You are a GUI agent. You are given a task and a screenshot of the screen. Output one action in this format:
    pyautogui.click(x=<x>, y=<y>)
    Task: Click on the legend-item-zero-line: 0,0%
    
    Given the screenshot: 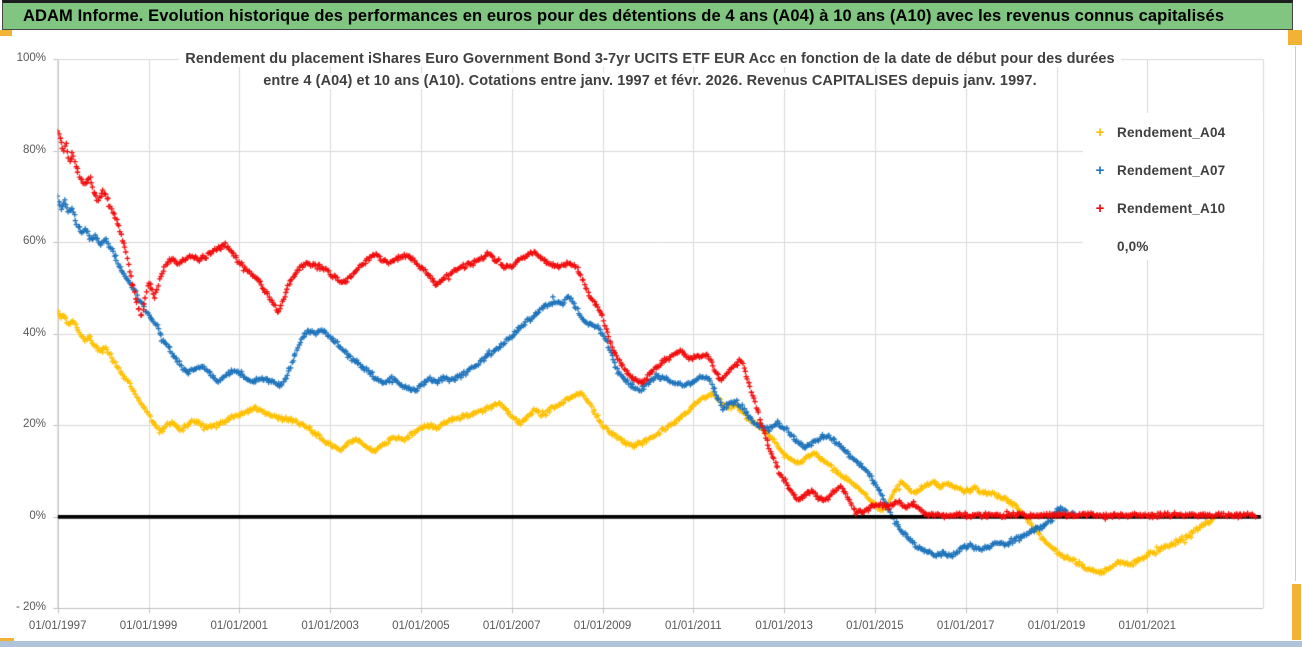 What is the action you would take?
    pyautogui.click(x=1173, y=246)
    